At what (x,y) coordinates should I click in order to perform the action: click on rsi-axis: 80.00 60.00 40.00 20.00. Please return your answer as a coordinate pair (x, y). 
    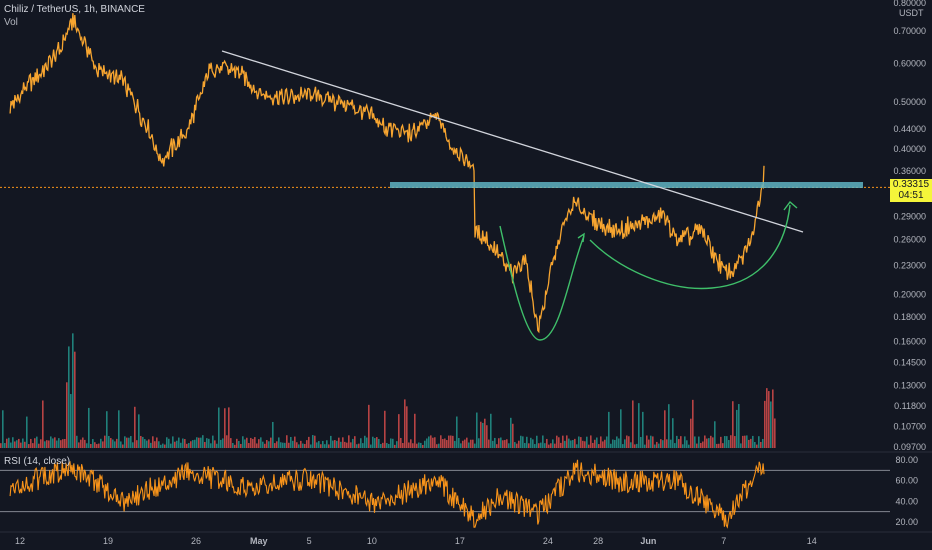
    Looking at the image, I should click on (906, 491).